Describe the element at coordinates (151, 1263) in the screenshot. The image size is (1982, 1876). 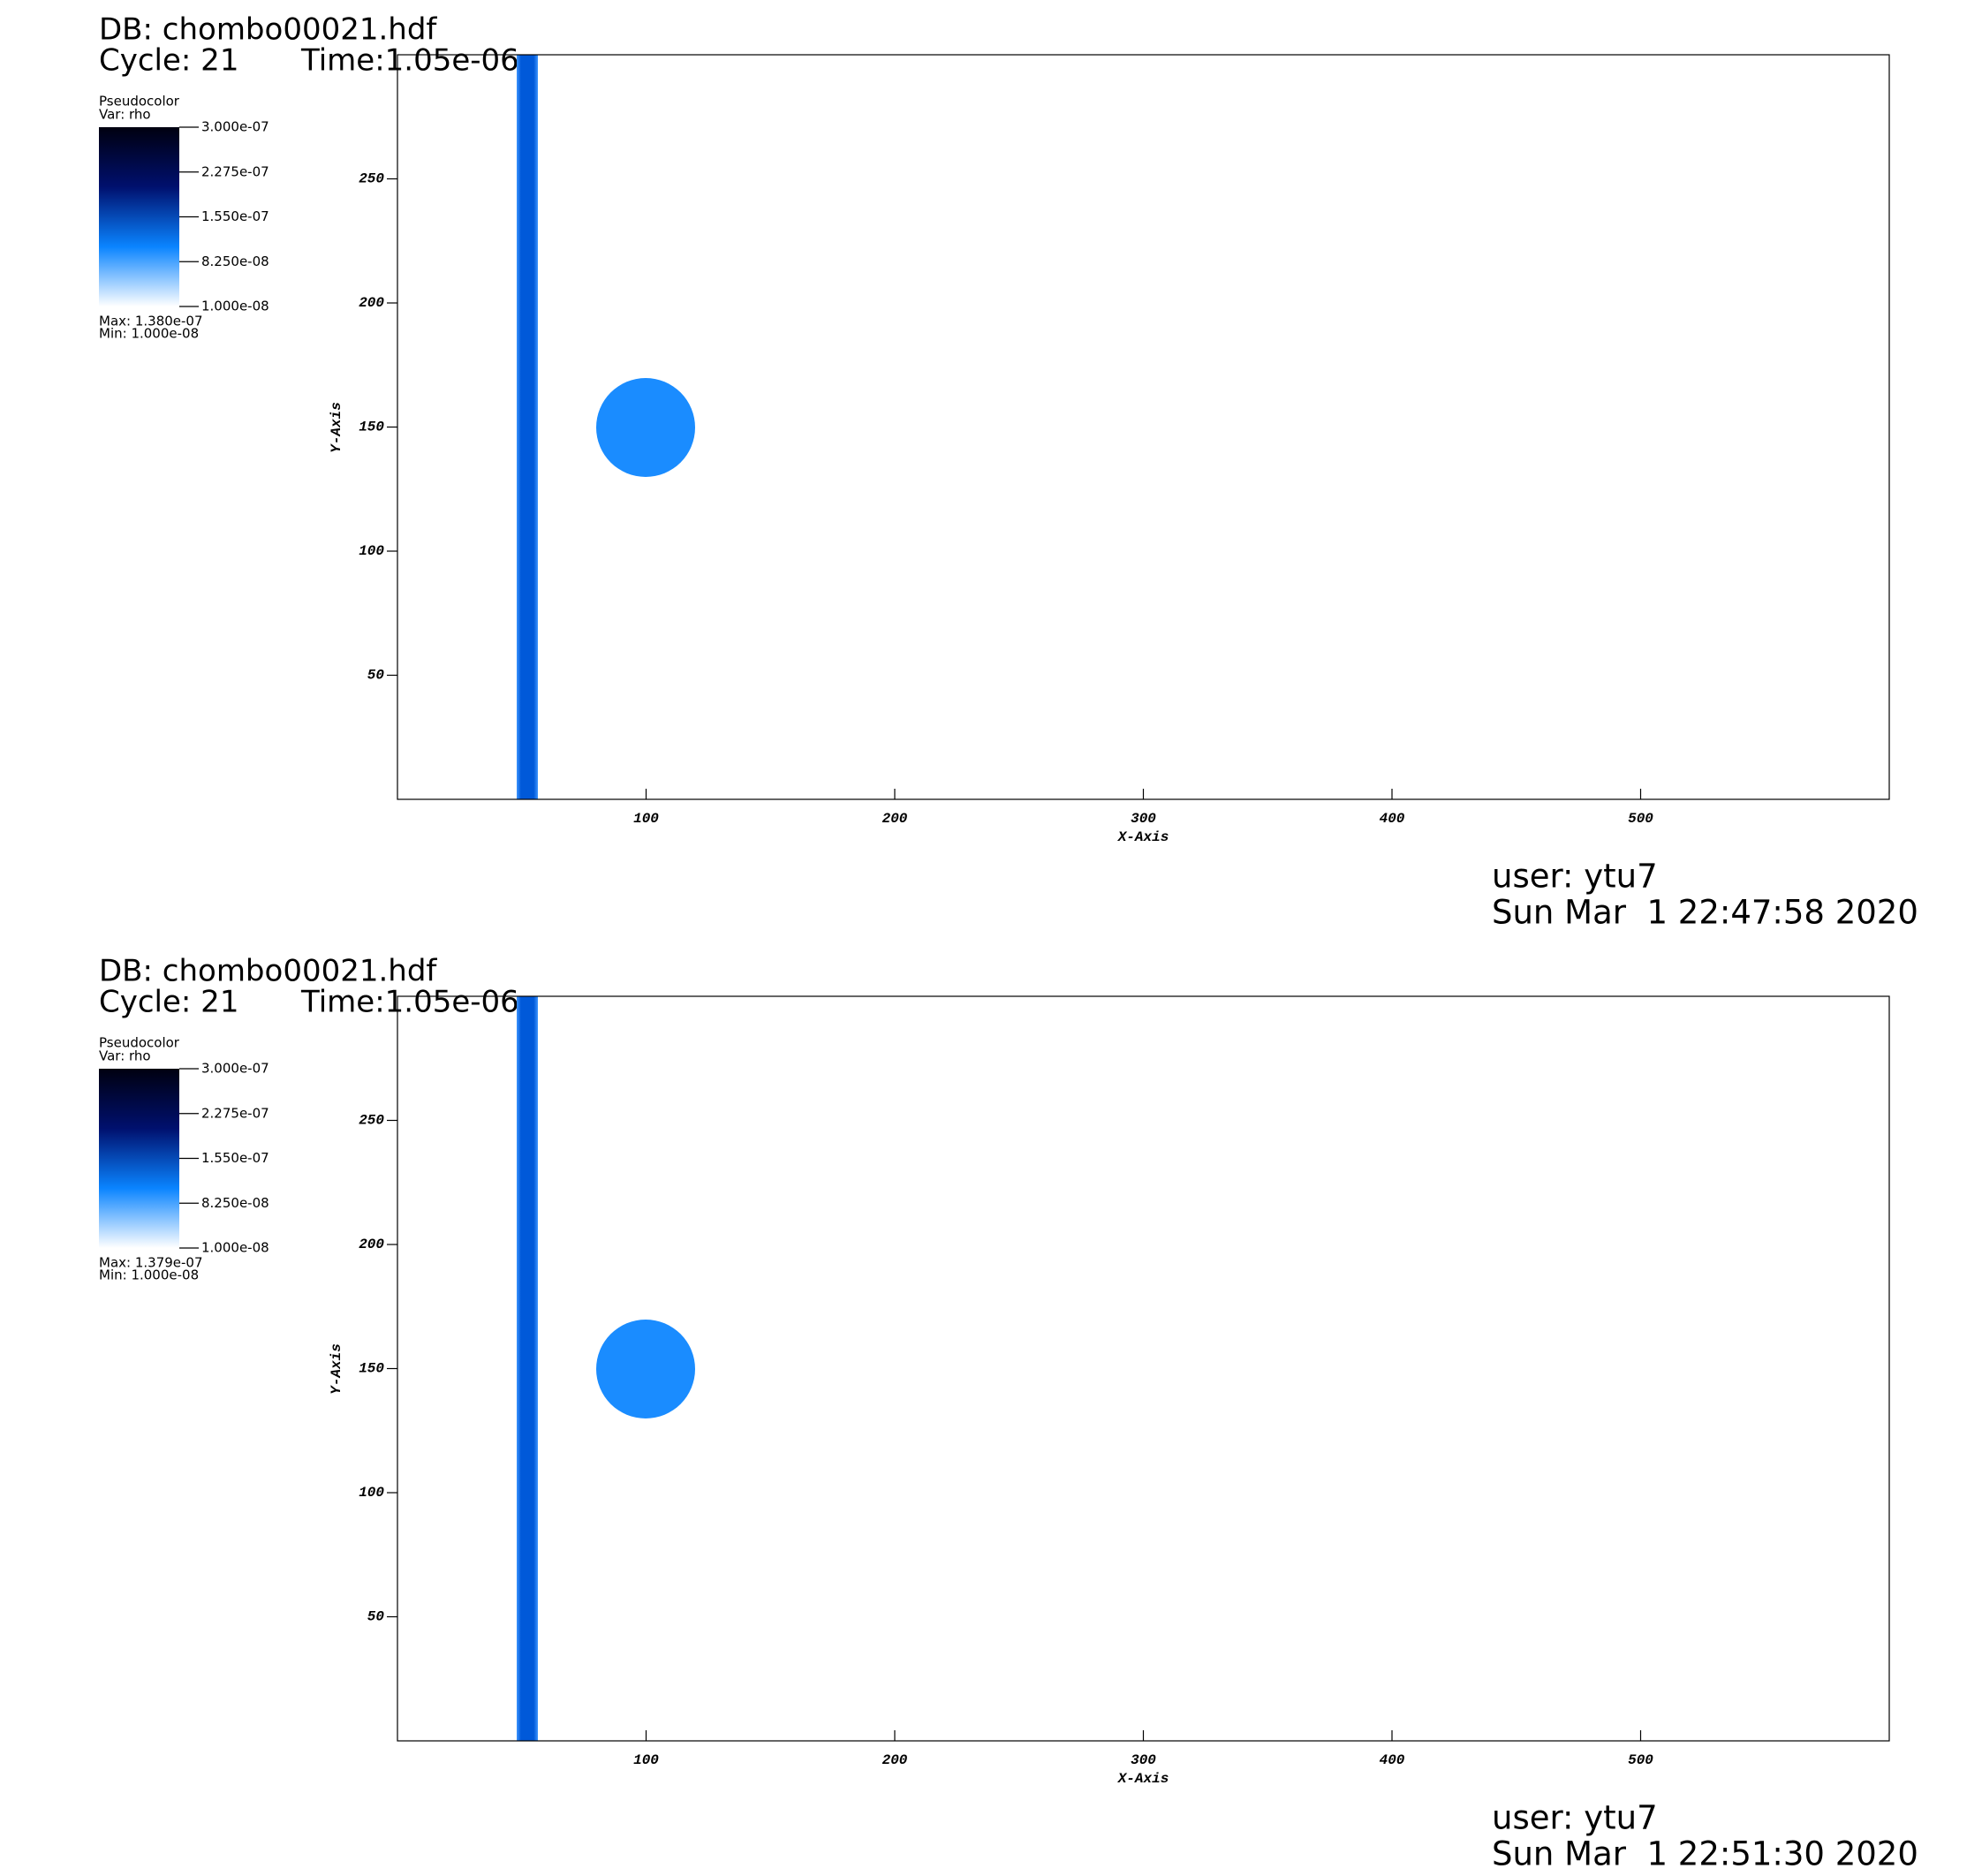
I see `max-label: Max: 1.379e-07` at that location.